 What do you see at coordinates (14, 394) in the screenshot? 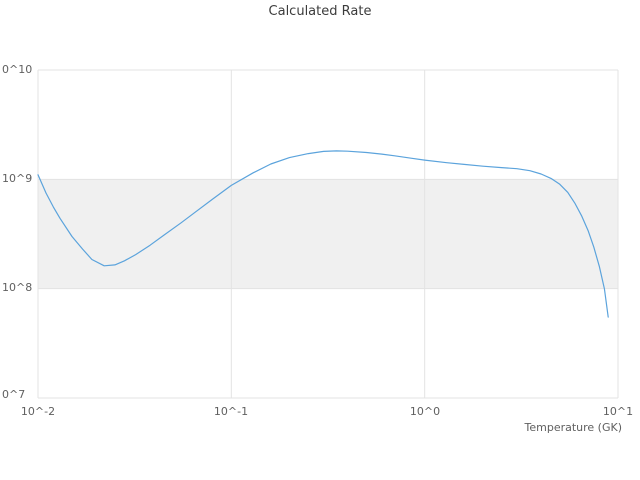
I see `y-tick-1e7: 0^7` at bounding box center [14, 394].